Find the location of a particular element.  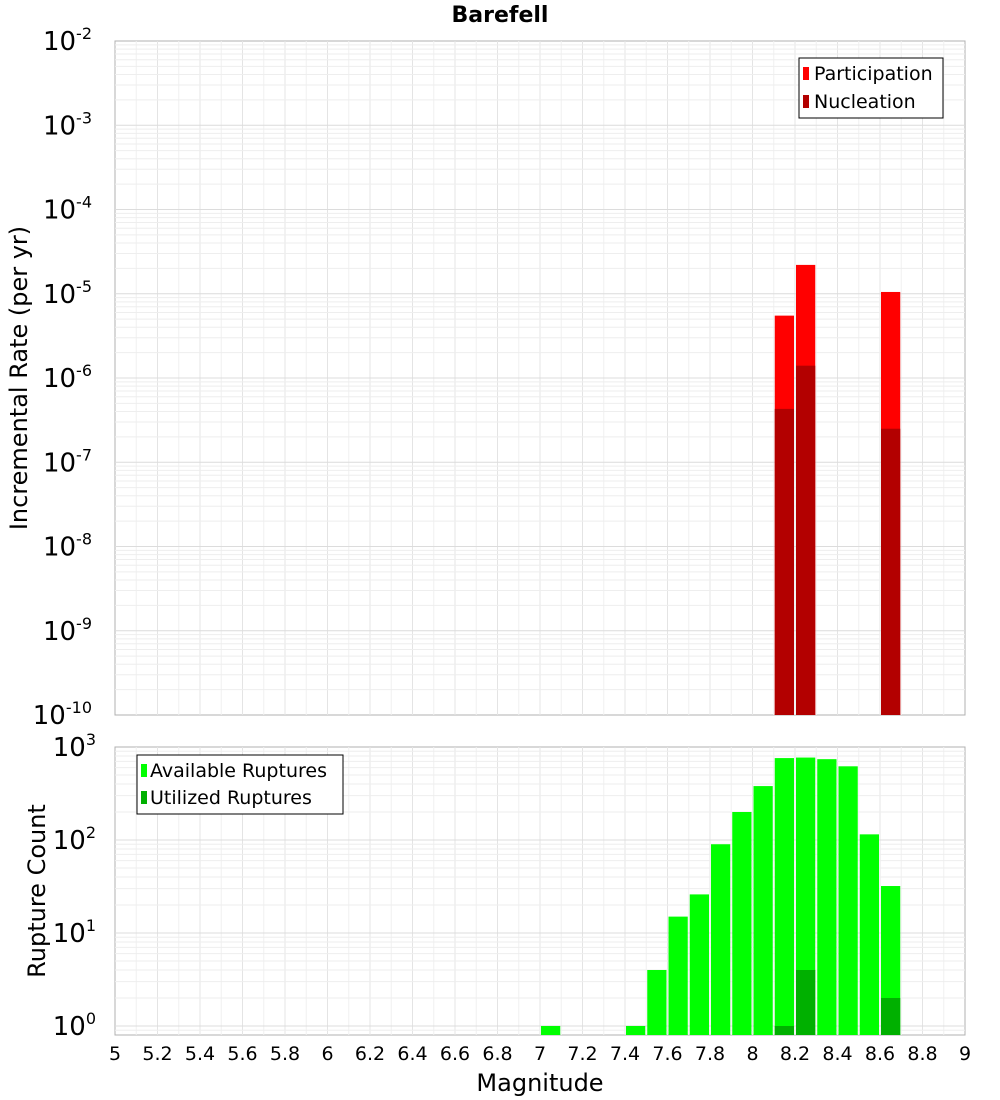

rate-y-ticks: 10⁻¹⁰ 10⁻⁹ 10⁻⁸ 10⁻⁷ 10⁻⁶ 10⁻⁵ 10⁻⁴ 10⁻³ 10⁻² is located at coordinates (62, 377).